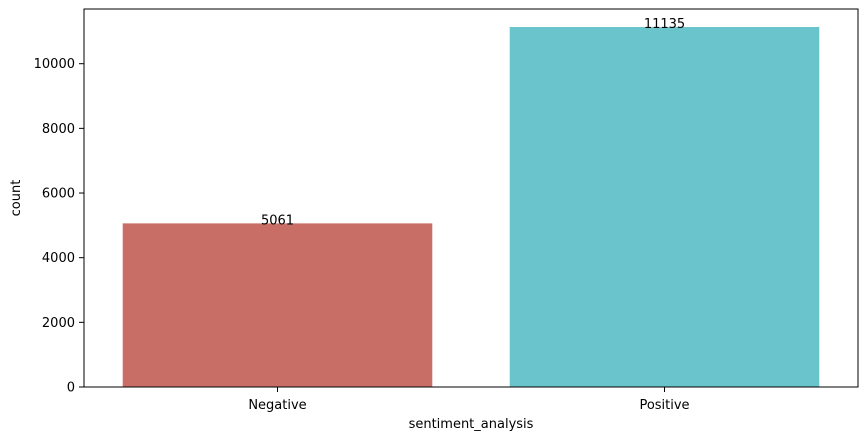 The image size is (868, 440). What do you see at coordinates (469, 400) in the screenshot?
I see `x-axis: Negative Positive` at bounding box center [469, 400].